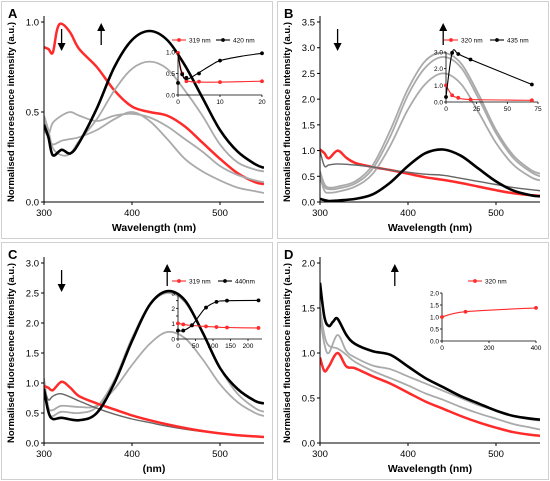 The height and width of the screenshot is (481, 550). Describe the element at coordinates (220, 102) in the screenshot. I see `inset-x-tick-label: 10` at that location.